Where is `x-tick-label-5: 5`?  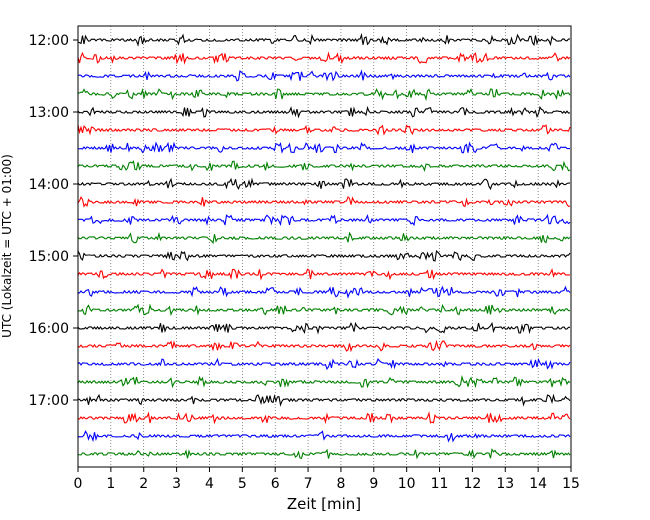
x-tick-label-5: 5 is located at coordinates (242, 484).